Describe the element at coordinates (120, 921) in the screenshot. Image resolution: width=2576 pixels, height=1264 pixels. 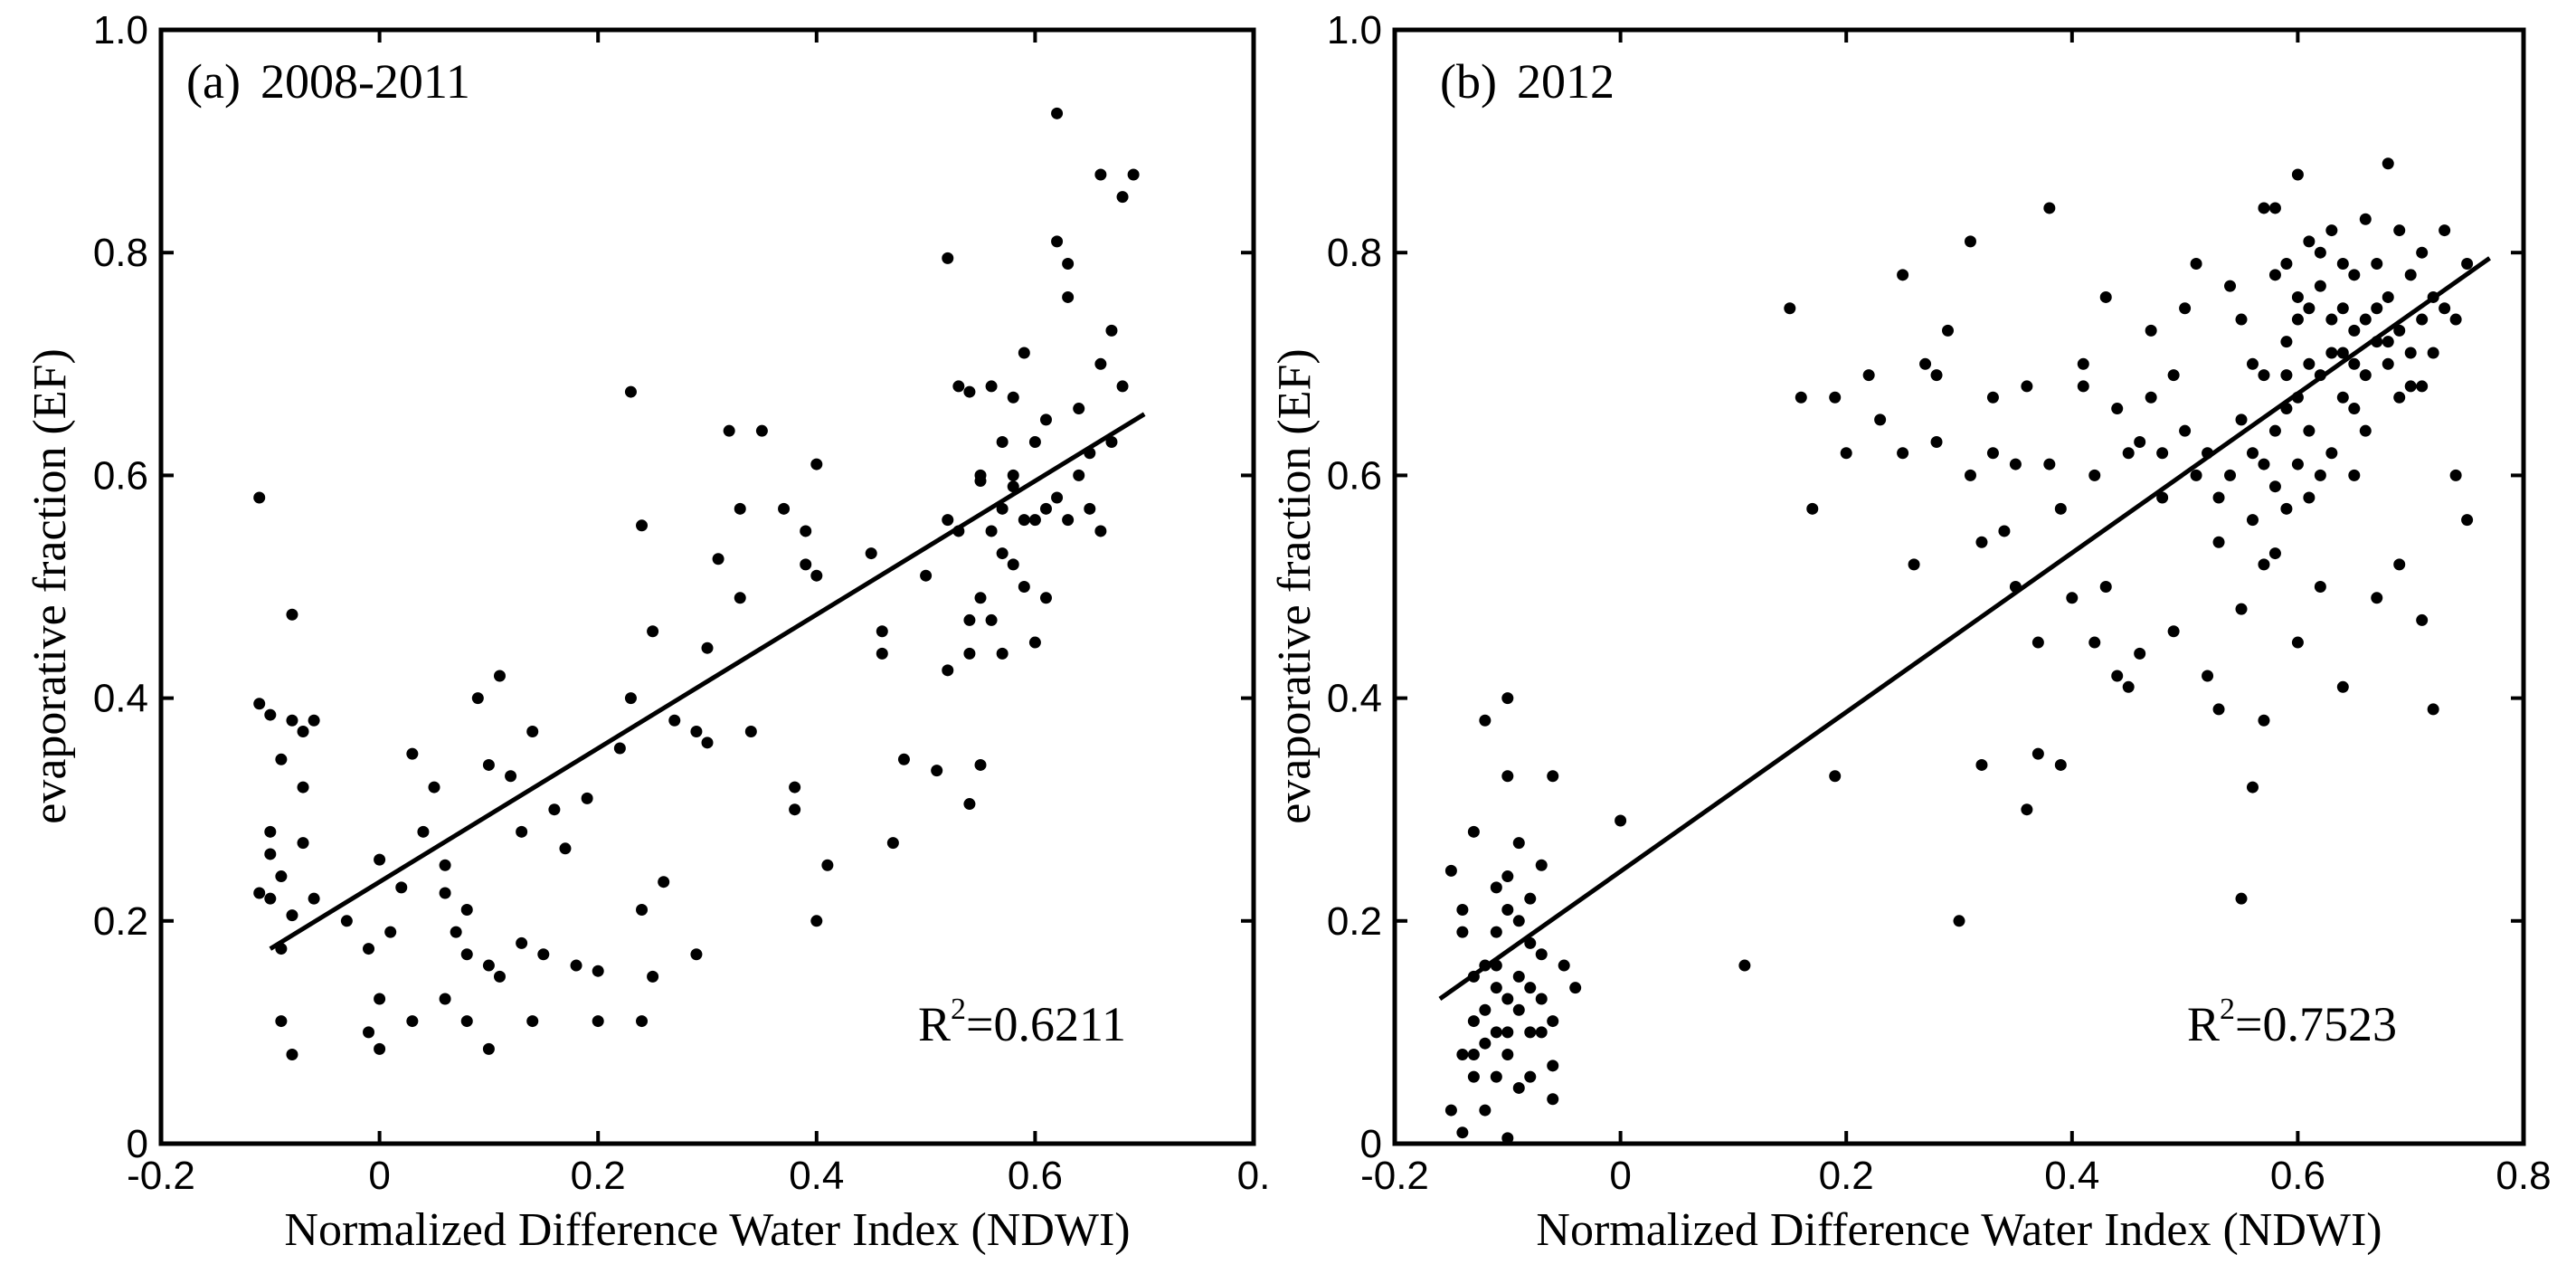
I see `panel-a-y-tick-label: 0.2` at that location.